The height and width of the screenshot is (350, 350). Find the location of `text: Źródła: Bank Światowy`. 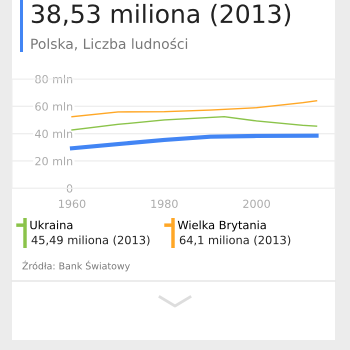

text: Źródła: Bank Światowy is located at coordinates (76, 266).